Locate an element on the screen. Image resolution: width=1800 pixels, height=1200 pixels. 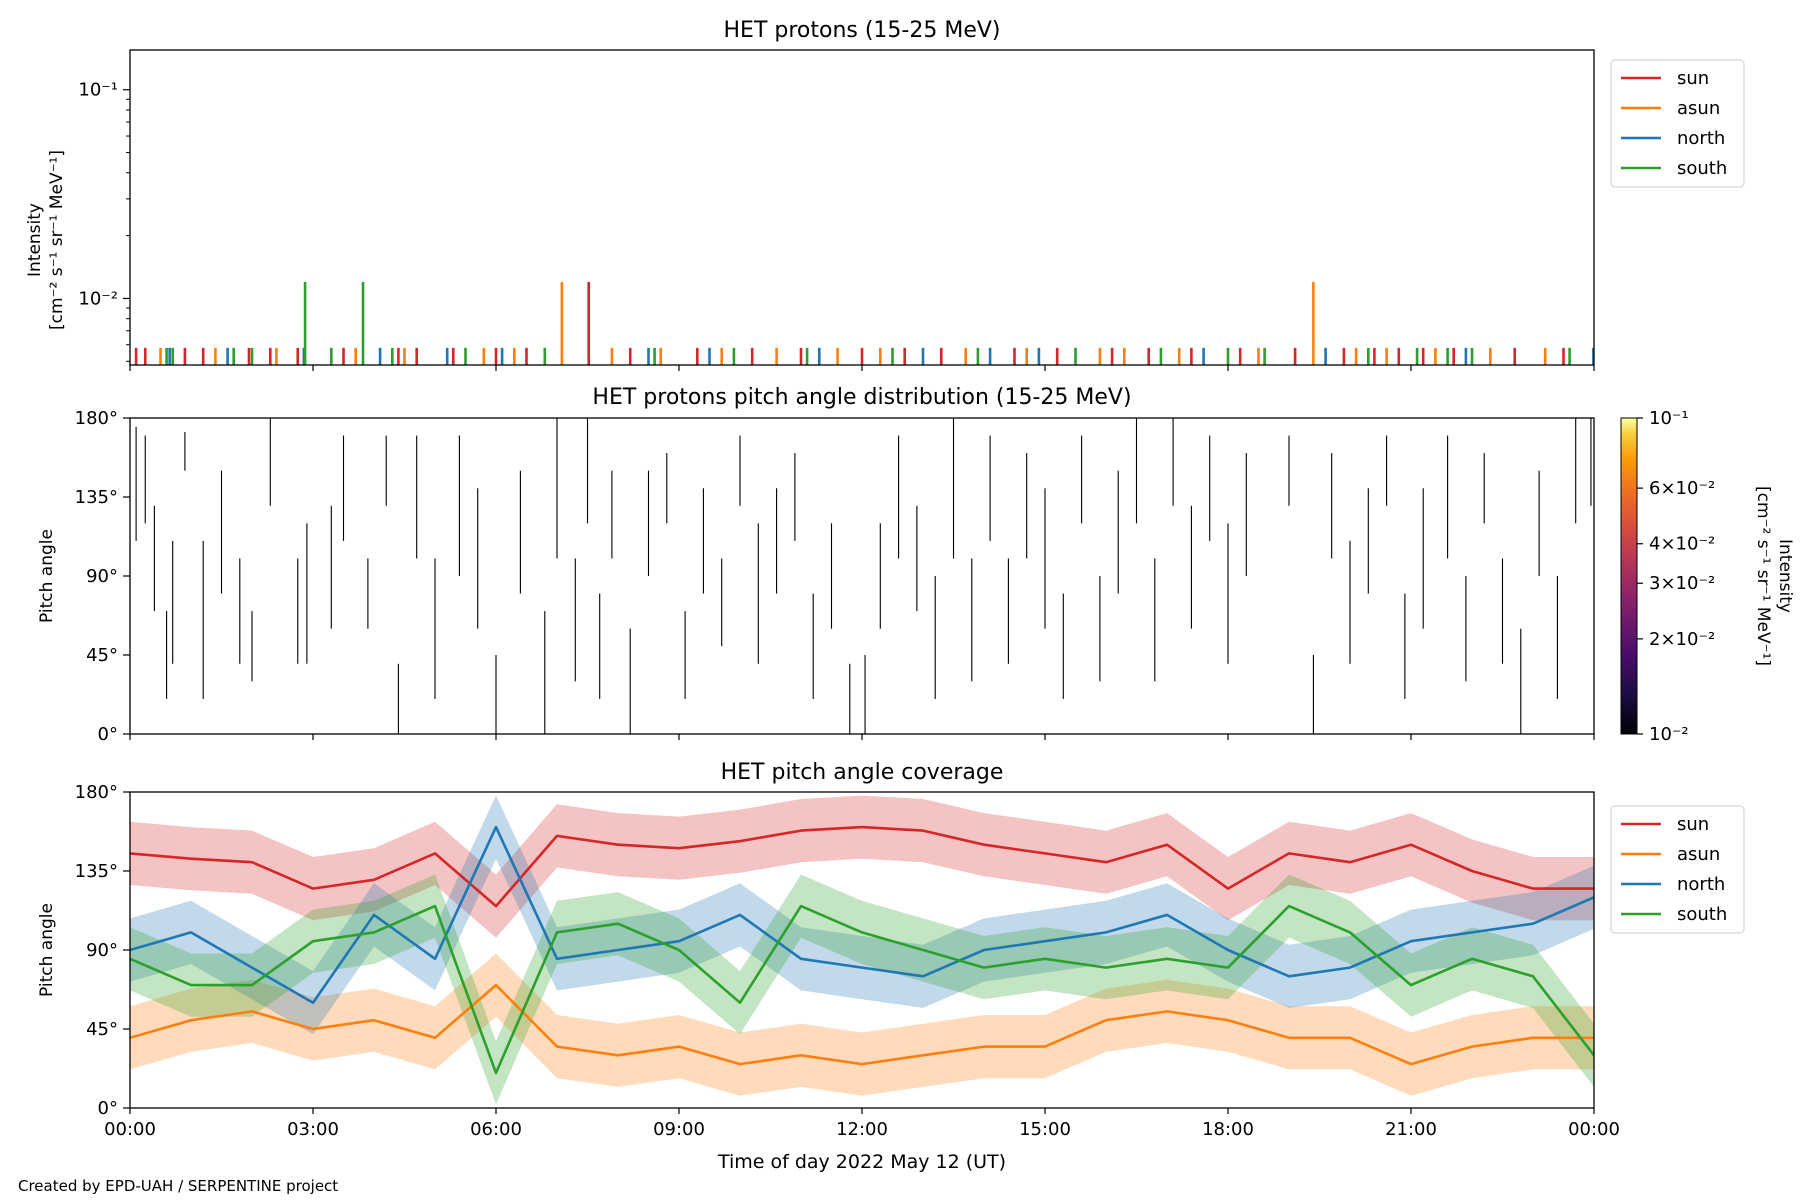
line-south is located at coordinates (862, 989).